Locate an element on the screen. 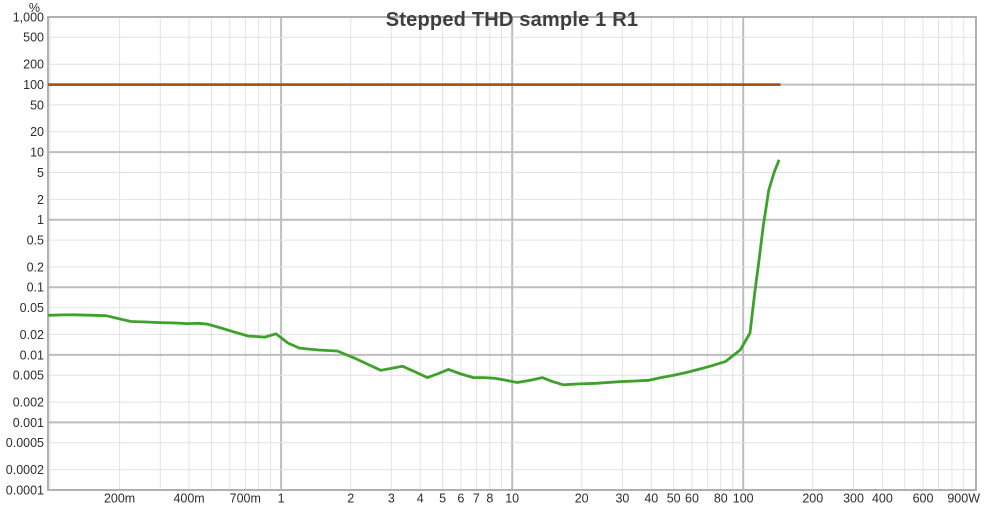 This screenshot has height=514, width=1000. x-tick-label: 4 is located at coordinates (420, 498).